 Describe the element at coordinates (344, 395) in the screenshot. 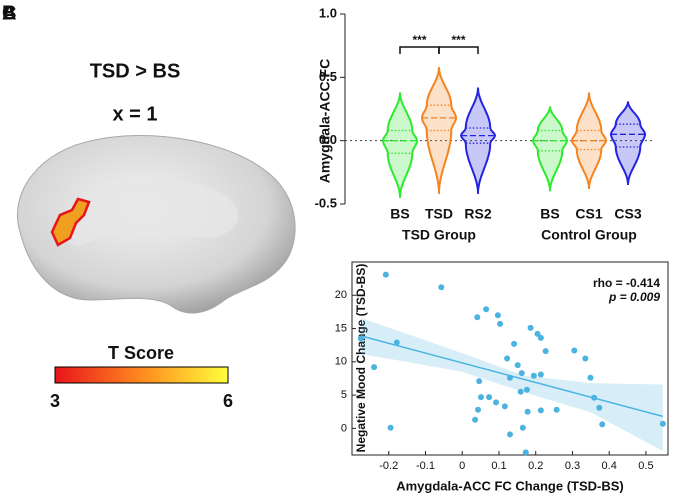

I see `y-tick-label: 5` at that location.